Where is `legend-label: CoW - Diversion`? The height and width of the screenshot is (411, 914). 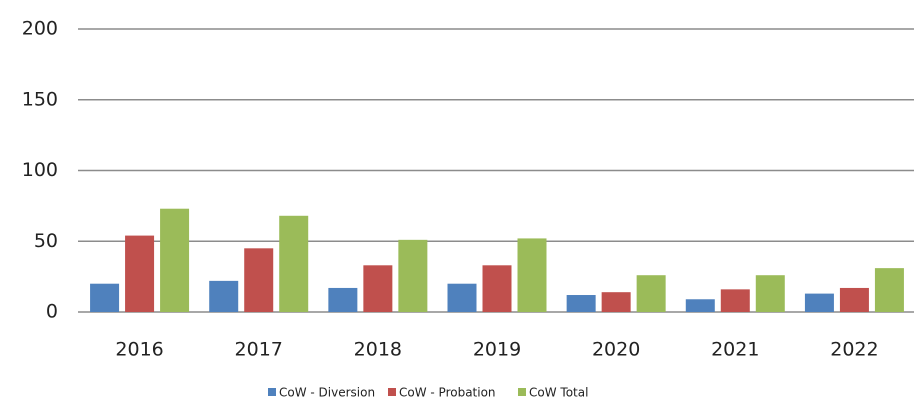
legend-label: CoW - Diversion is located at coordinates (327, 393).